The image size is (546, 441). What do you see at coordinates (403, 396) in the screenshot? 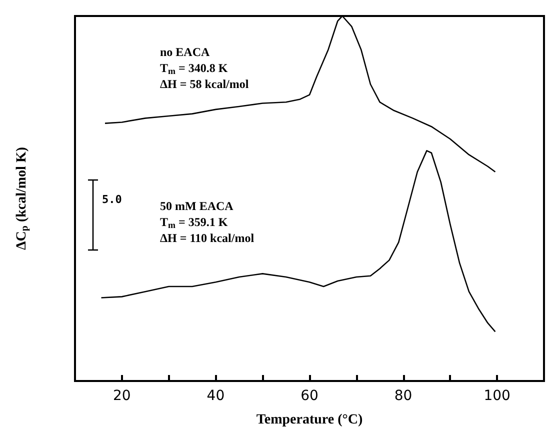
I see `x-tick-label: 80` at bounding box center [403, 396].